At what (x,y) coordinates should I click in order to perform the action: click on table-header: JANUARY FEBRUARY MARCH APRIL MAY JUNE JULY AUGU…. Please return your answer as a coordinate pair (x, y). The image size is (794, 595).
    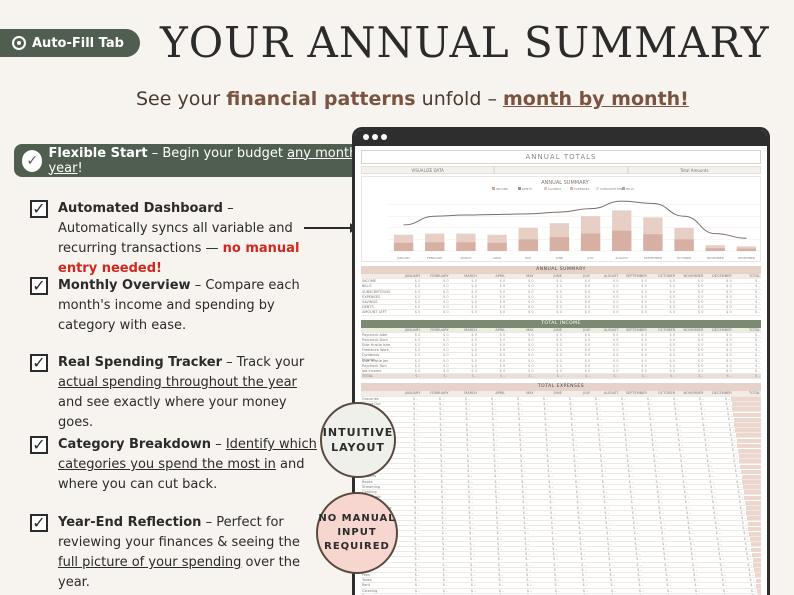
    Looking at the image, I should click on (561, 277).